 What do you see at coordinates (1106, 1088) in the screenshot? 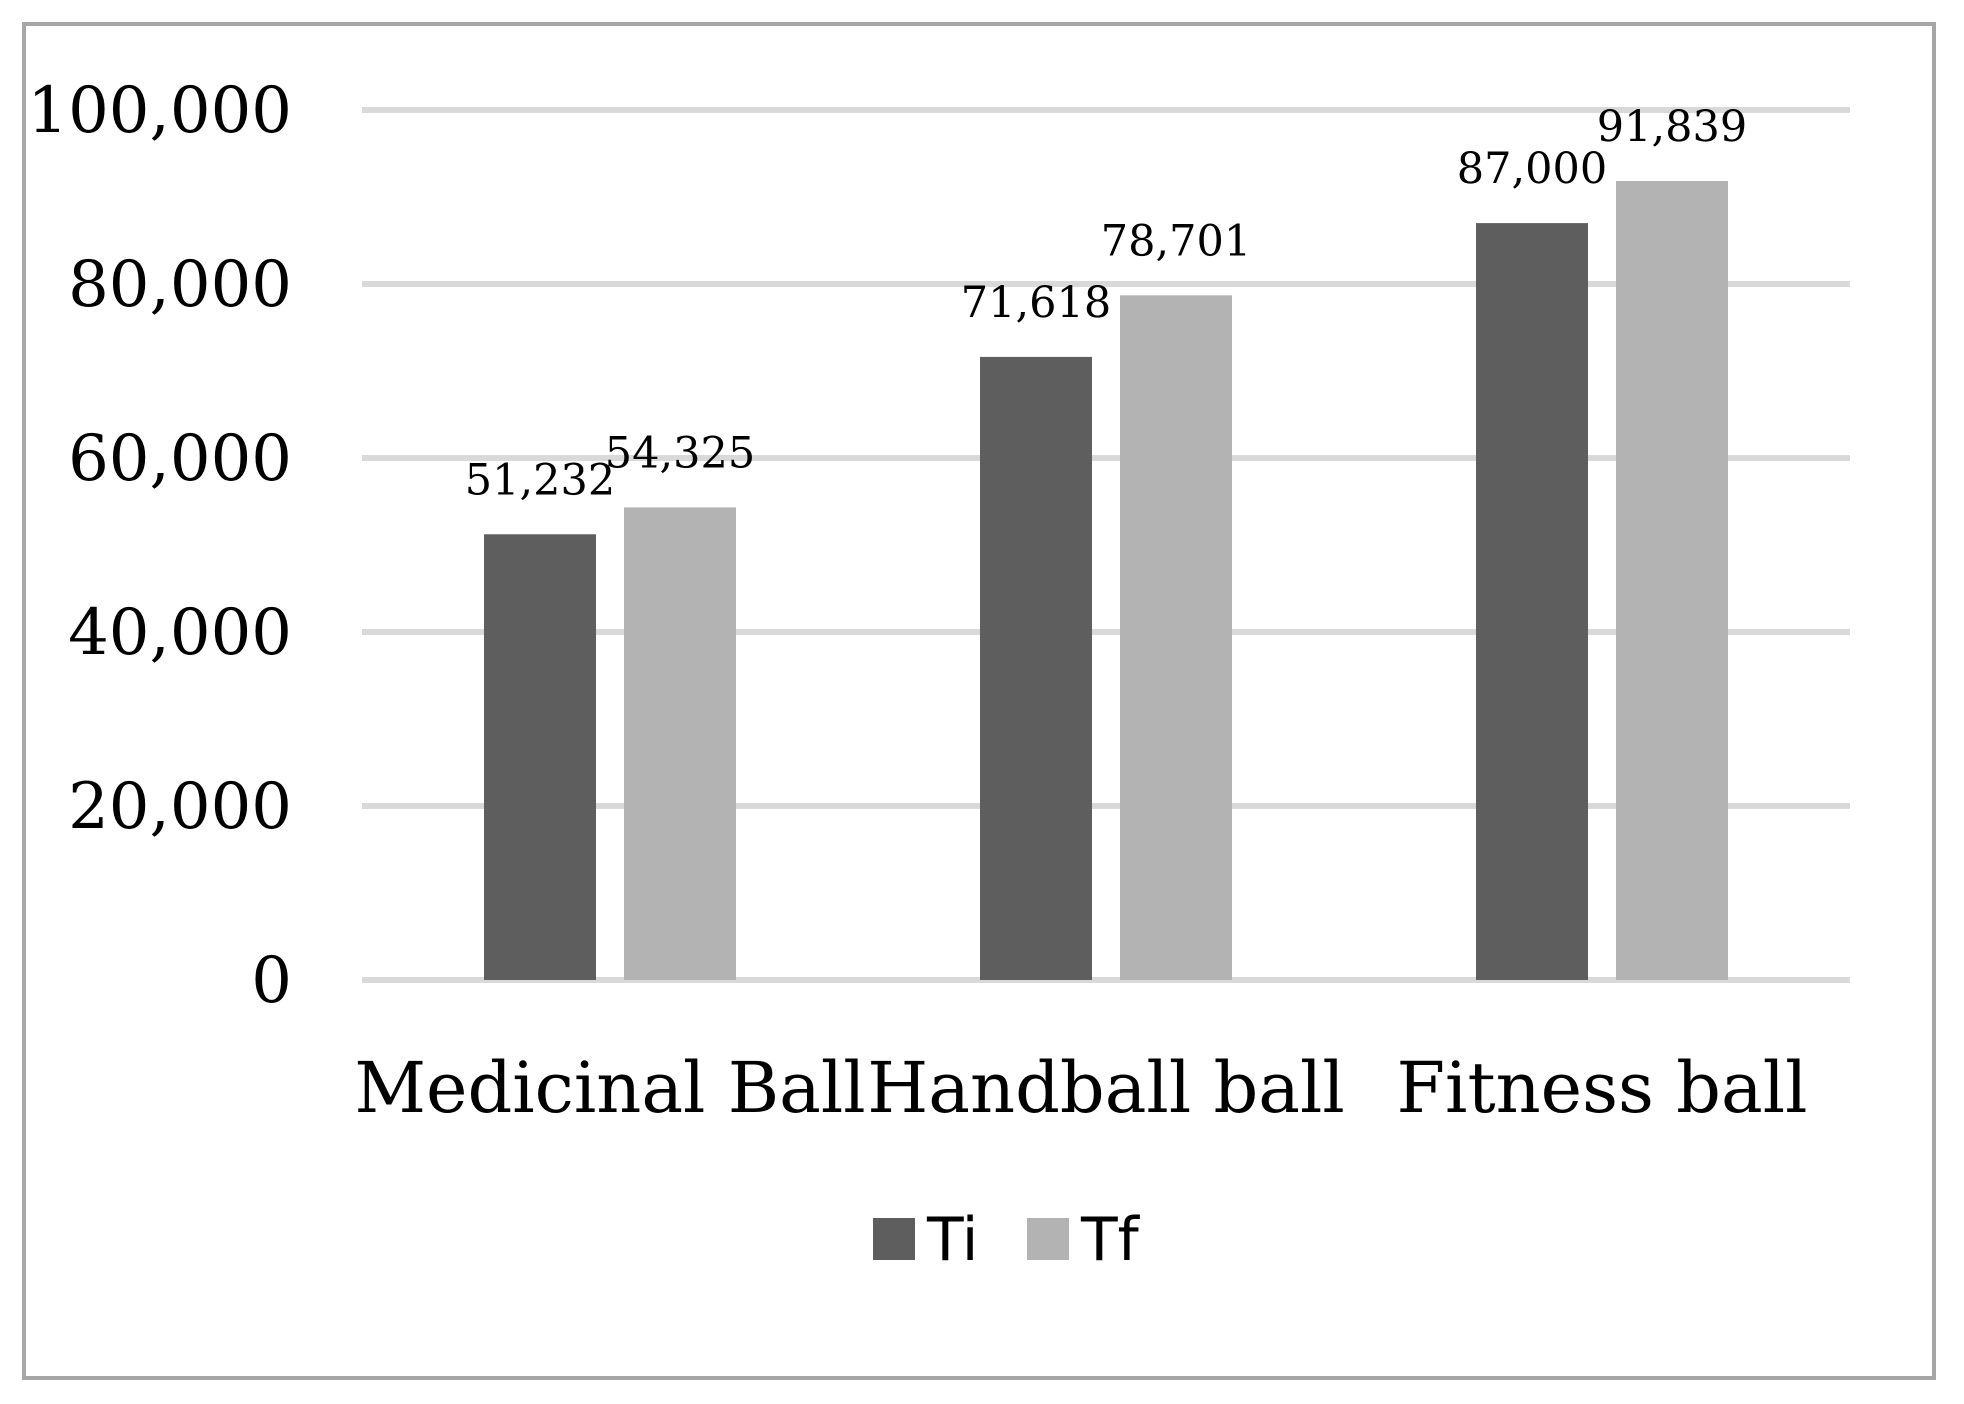
I see `x-tick-label: Handball ball` at bounding box center [1106, 1088].